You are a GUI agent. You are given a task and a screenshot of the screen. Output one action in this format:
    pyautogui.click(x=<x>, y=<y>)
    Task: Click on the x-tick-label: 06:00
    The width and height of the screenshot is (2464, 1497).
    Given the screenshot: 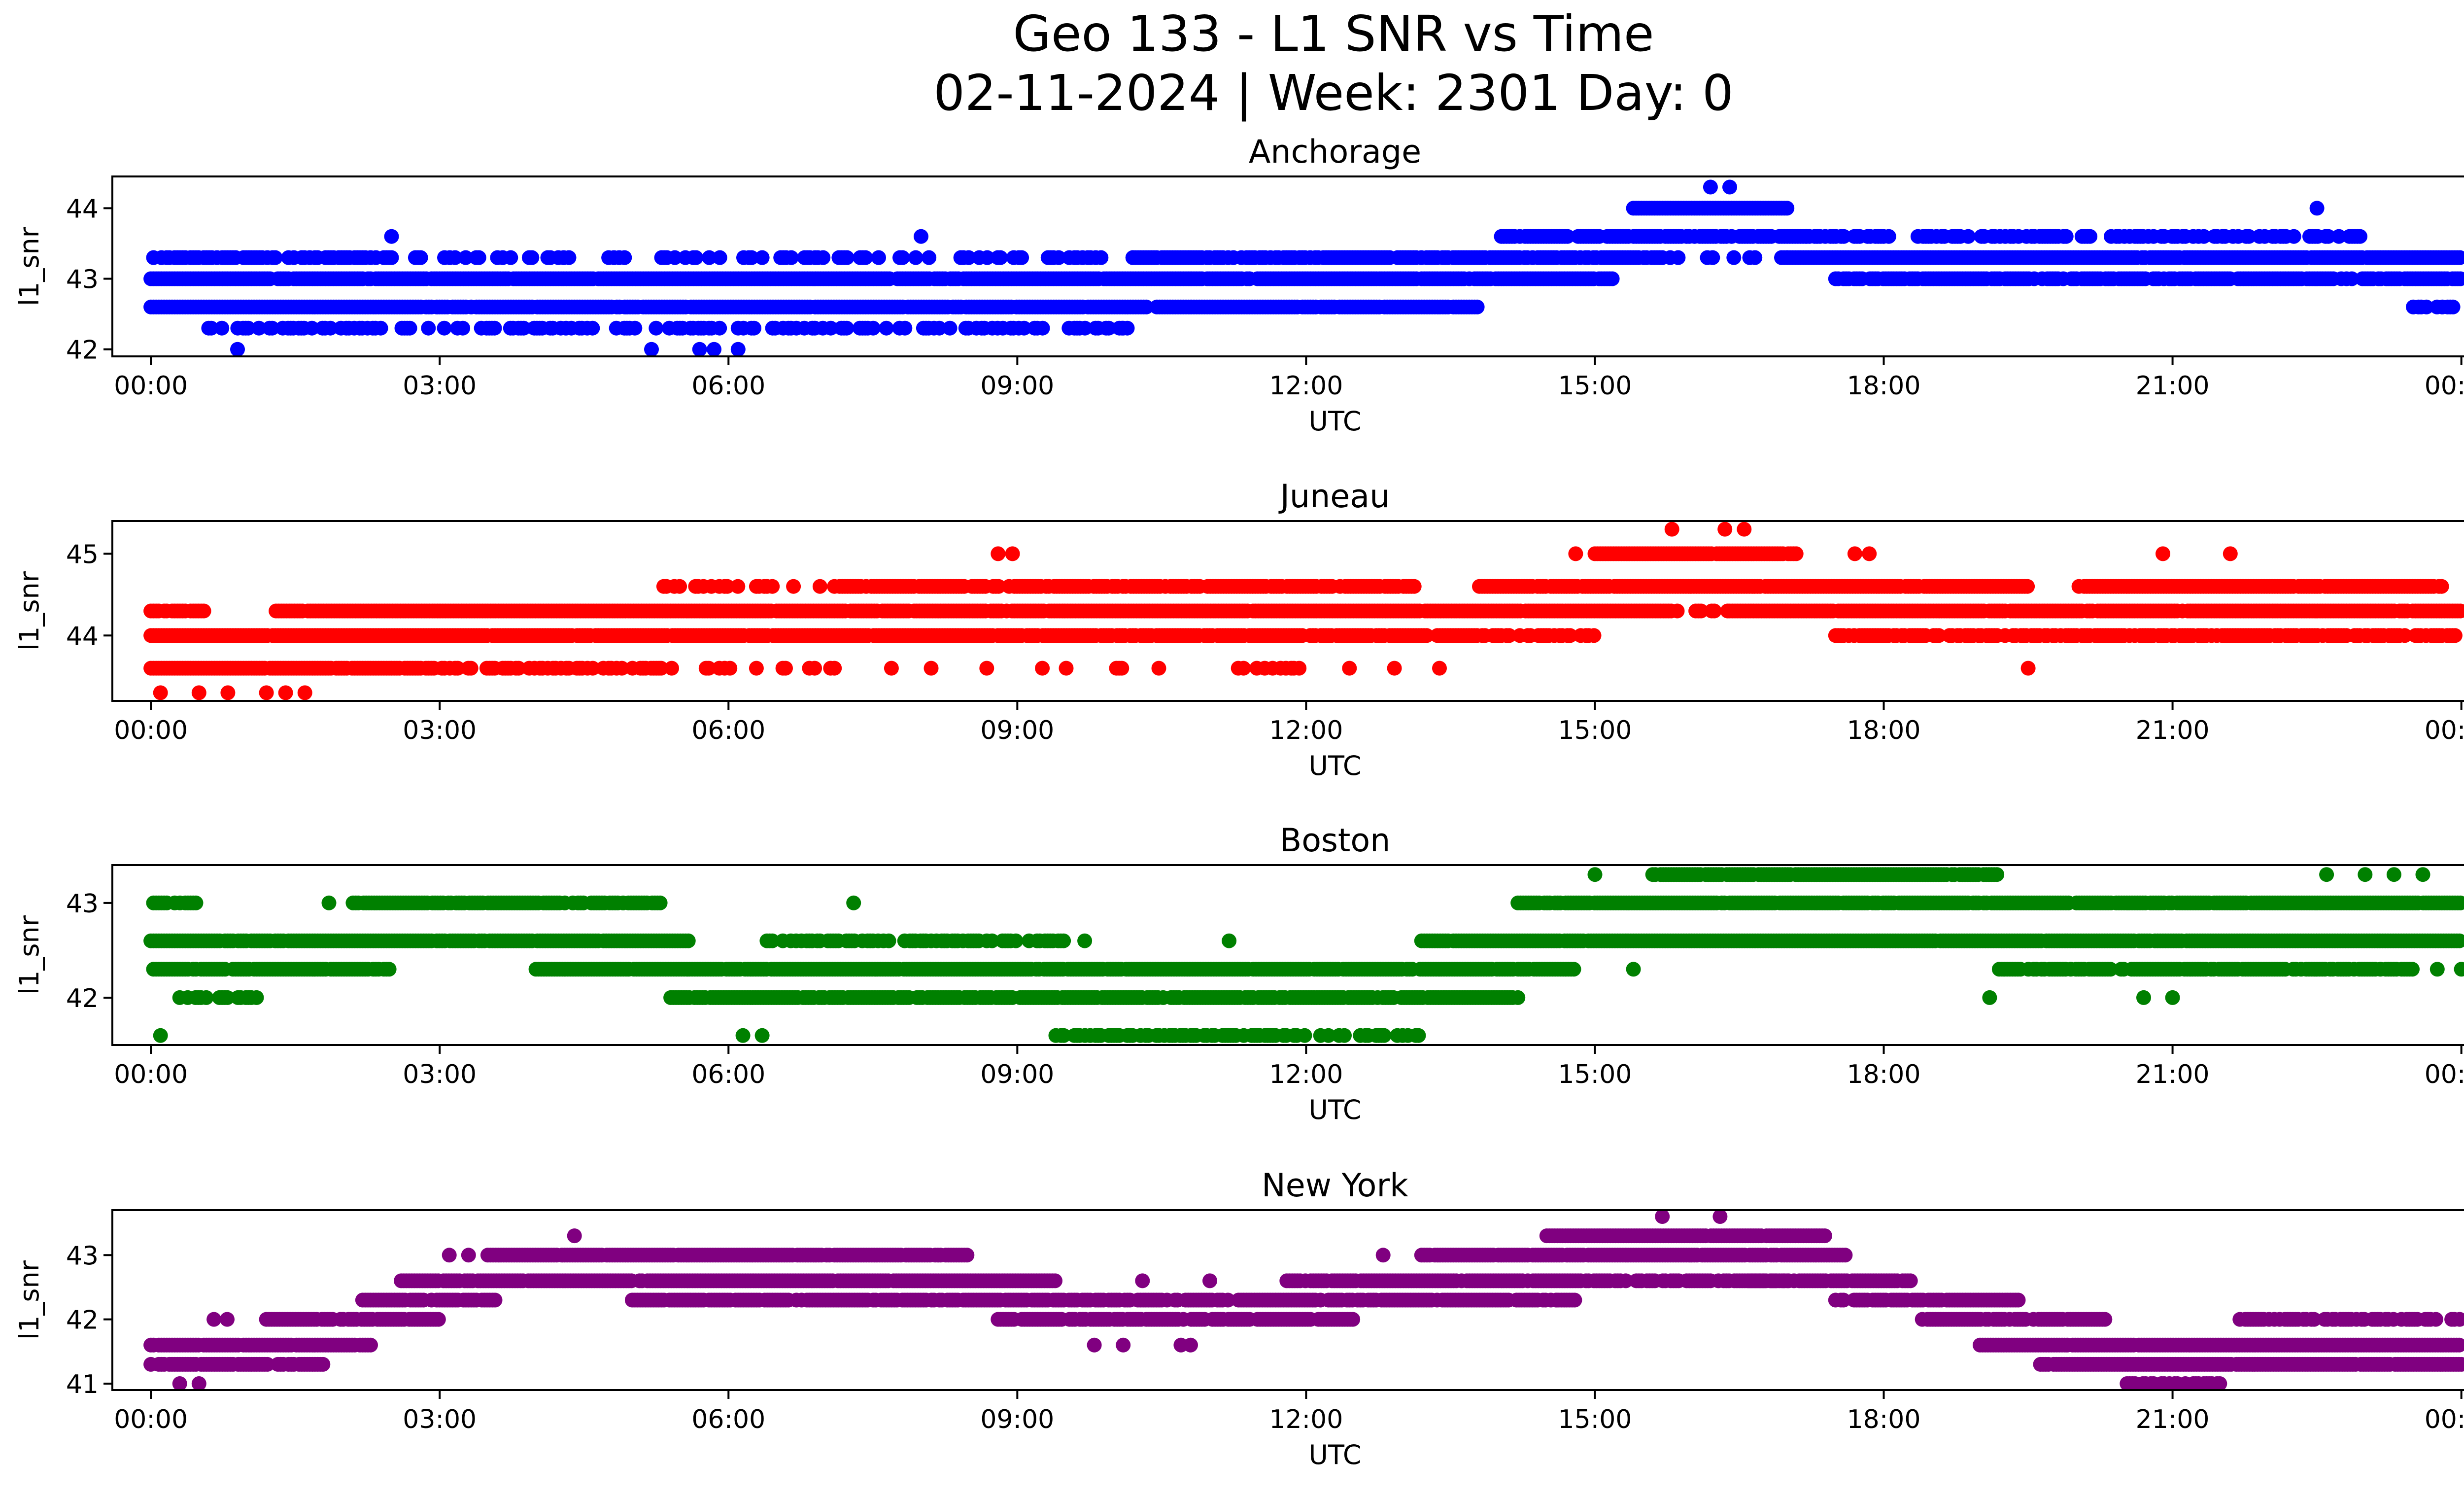 What is the action you would take?
    pyautogui.click(x=728, y=386)
    